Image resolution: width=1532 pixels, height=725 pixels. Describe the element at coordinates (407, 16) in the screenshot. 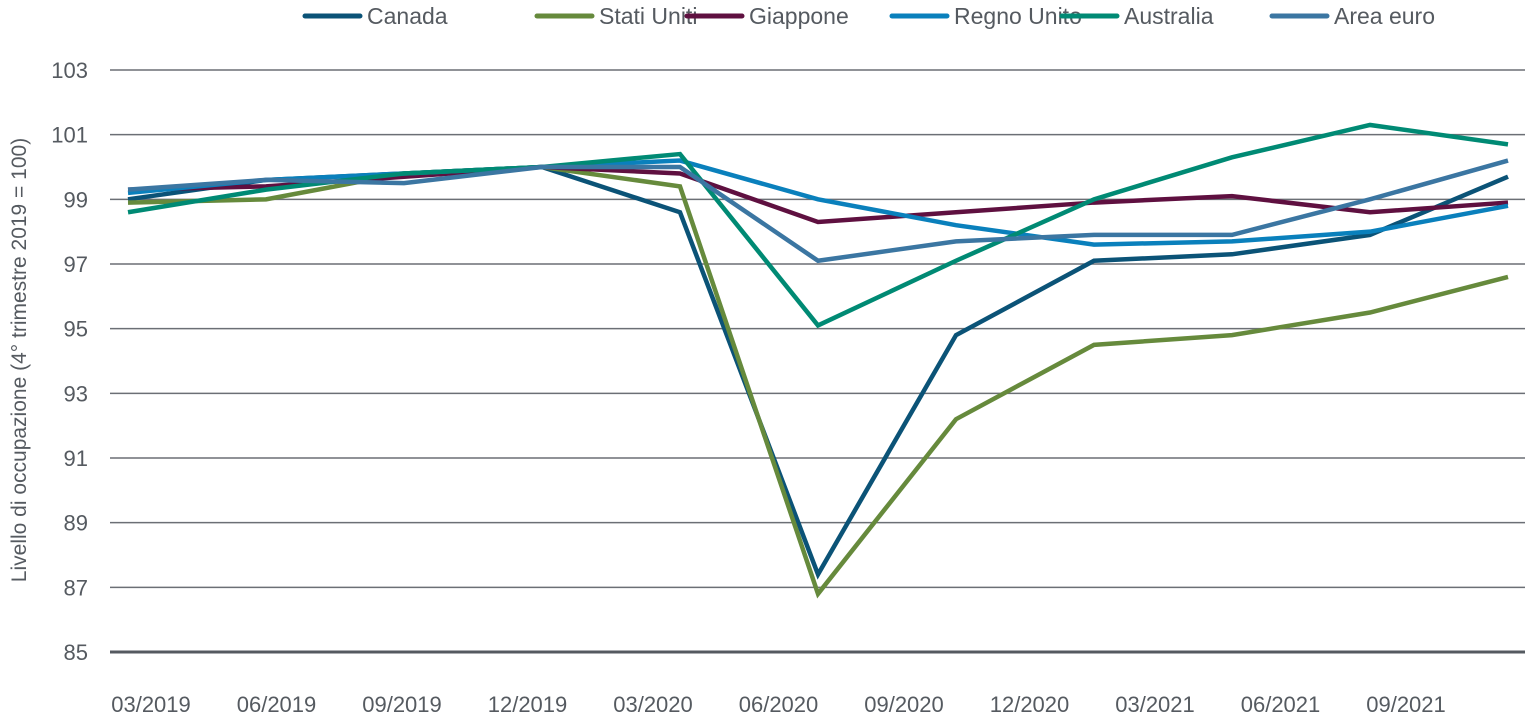

I see `legend-label: Canada` at that location.